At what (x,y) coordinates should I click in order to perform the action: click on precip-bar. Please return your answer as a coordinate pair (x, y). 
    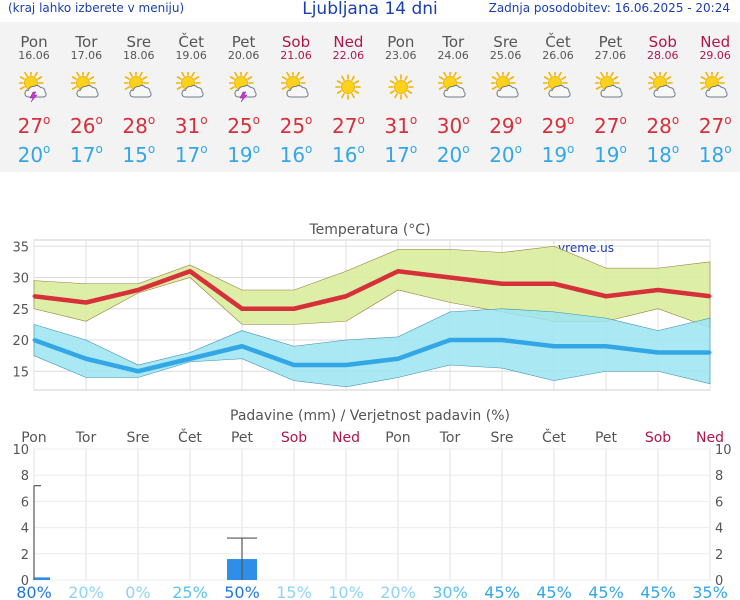
    Looking at the image, I should click on (42, 578).